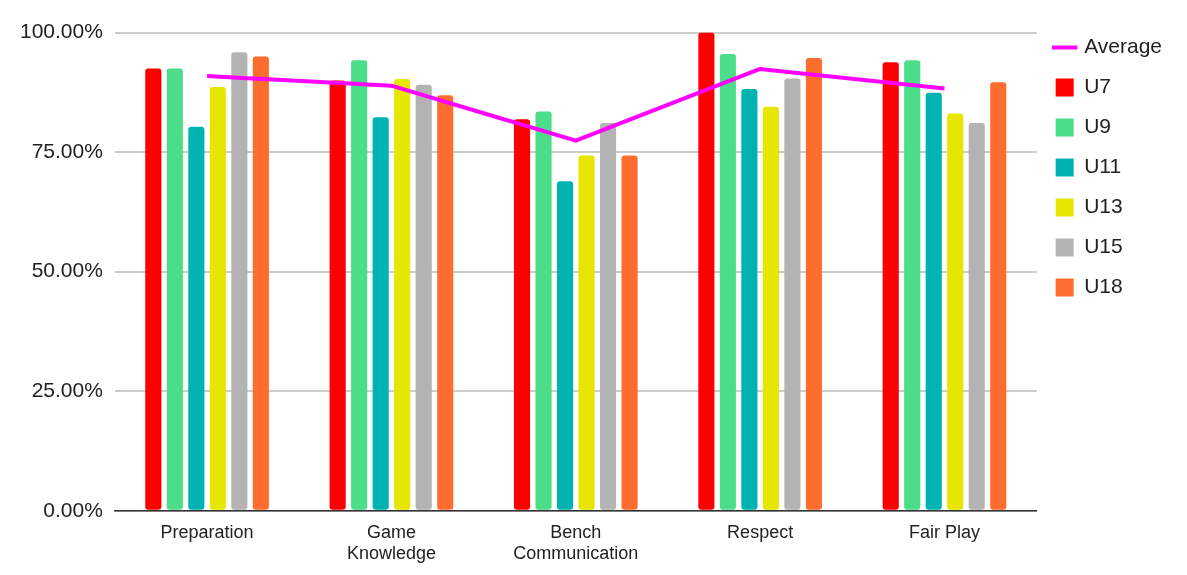  Describe the element at coordinates (67, 150) in the screenshot. I see `y-tick-label: 75.00%` at that location.